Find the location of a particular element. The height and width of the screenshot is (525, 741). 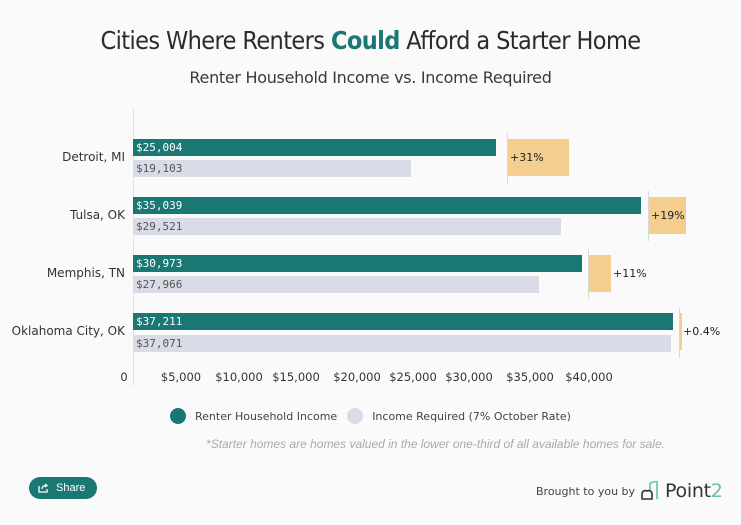

bar-renter-income-oklahoma-city: $37,211 is located at coordinates (403, 321).